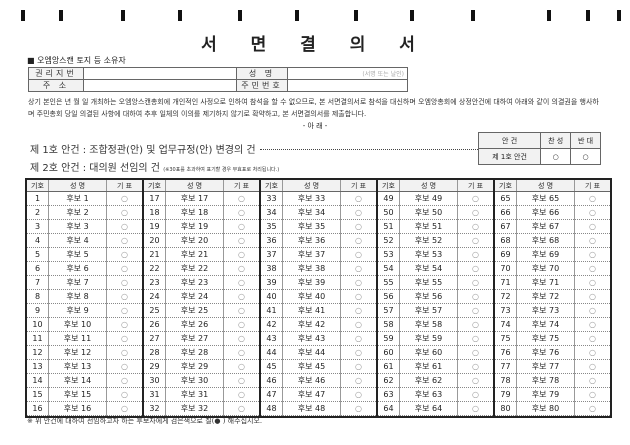 The height and width of the screenshot is (445, 630). What do you see at coordinates (389, 408) in the screenshot?
I see `candidate-number: 64` at bounding box center [389, 408].